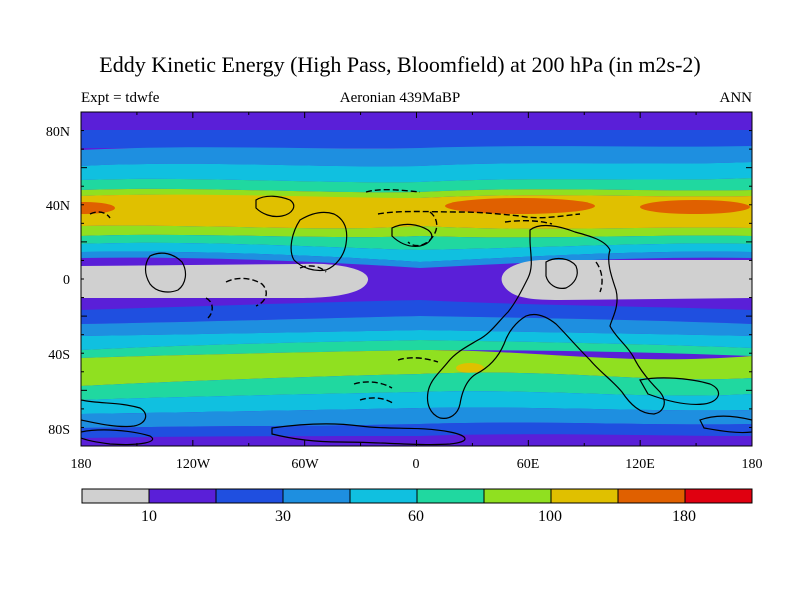  I want to click on lat-tick-label: 0, so click(66, 280).